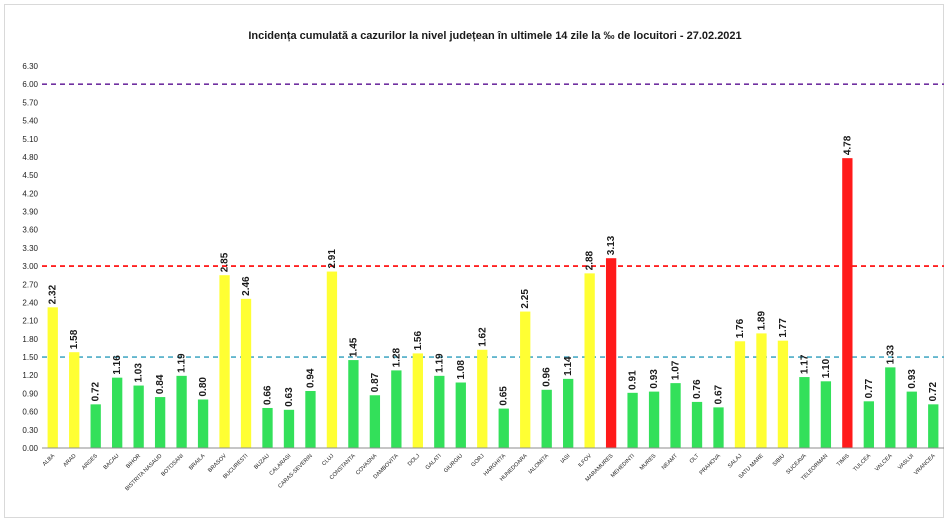 Image resolution: width=950 pixels, height=522 pixels. What do you see at coordinates (623, 466) in the screenshot?
I see `category-label: MEHEDINTI` at bounding box center [623, 466].